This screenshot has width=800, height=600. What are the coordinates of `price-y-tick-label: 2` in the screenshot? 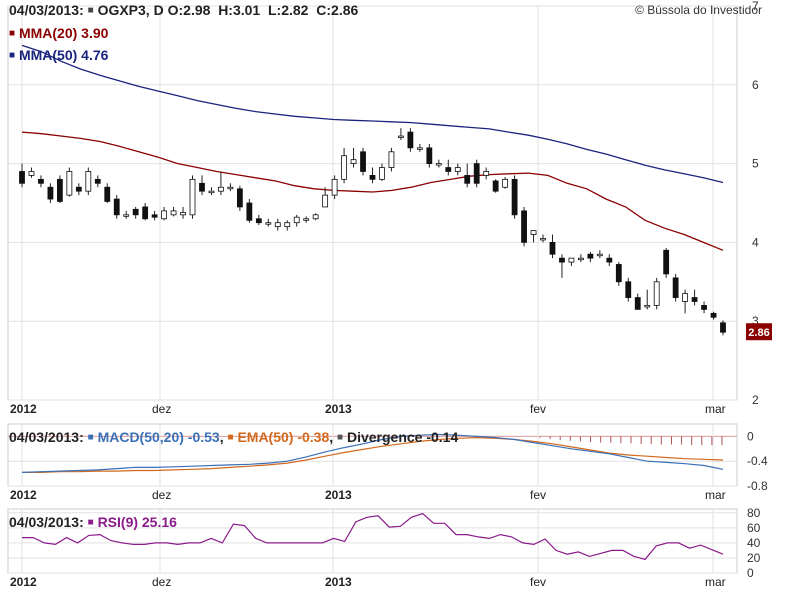 It's located at (755, 400).